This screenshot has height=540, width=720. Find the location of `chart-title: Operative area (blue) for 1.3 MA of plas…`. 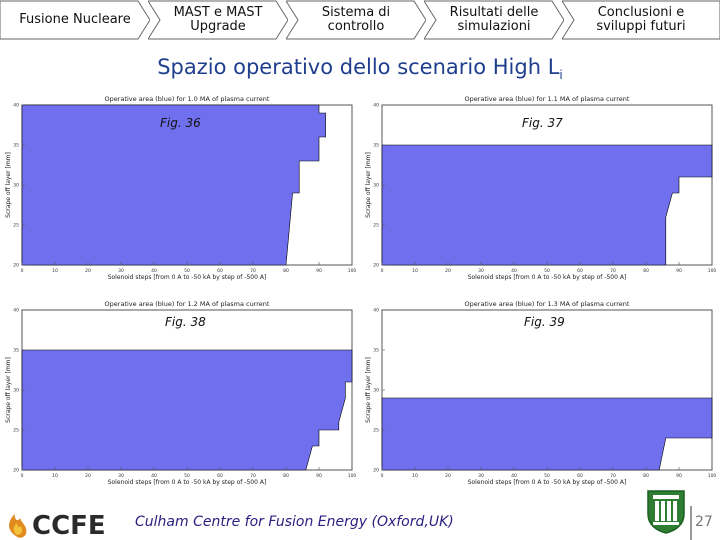

chart-title: Operative area (blue) for 1.3 MA of plas… is located at coordinates (547, 304).